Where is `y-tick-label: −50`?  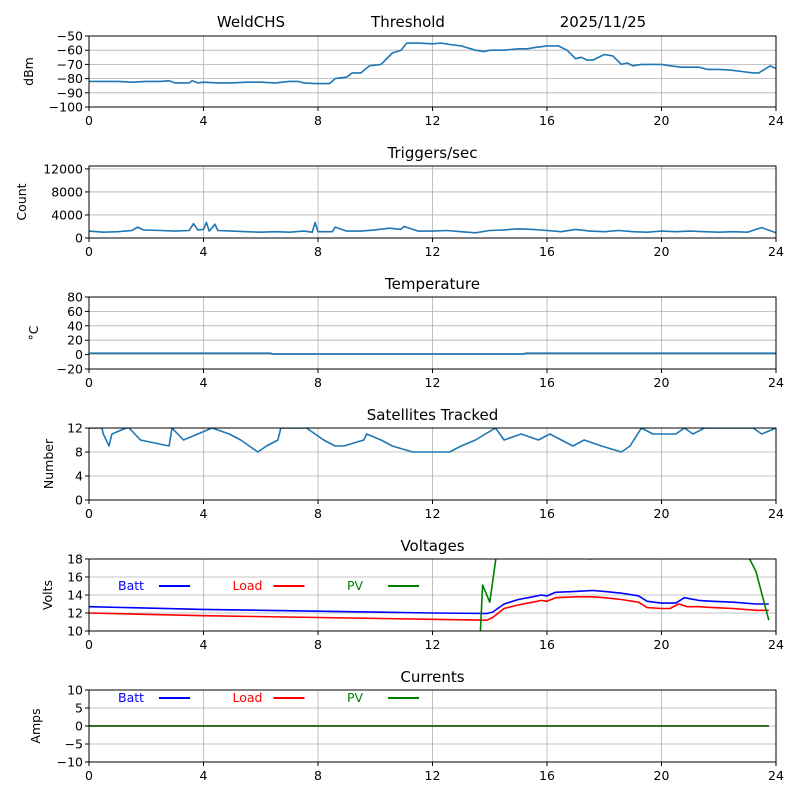 y-tick-label: −50 is located at coordinates (70, 36).